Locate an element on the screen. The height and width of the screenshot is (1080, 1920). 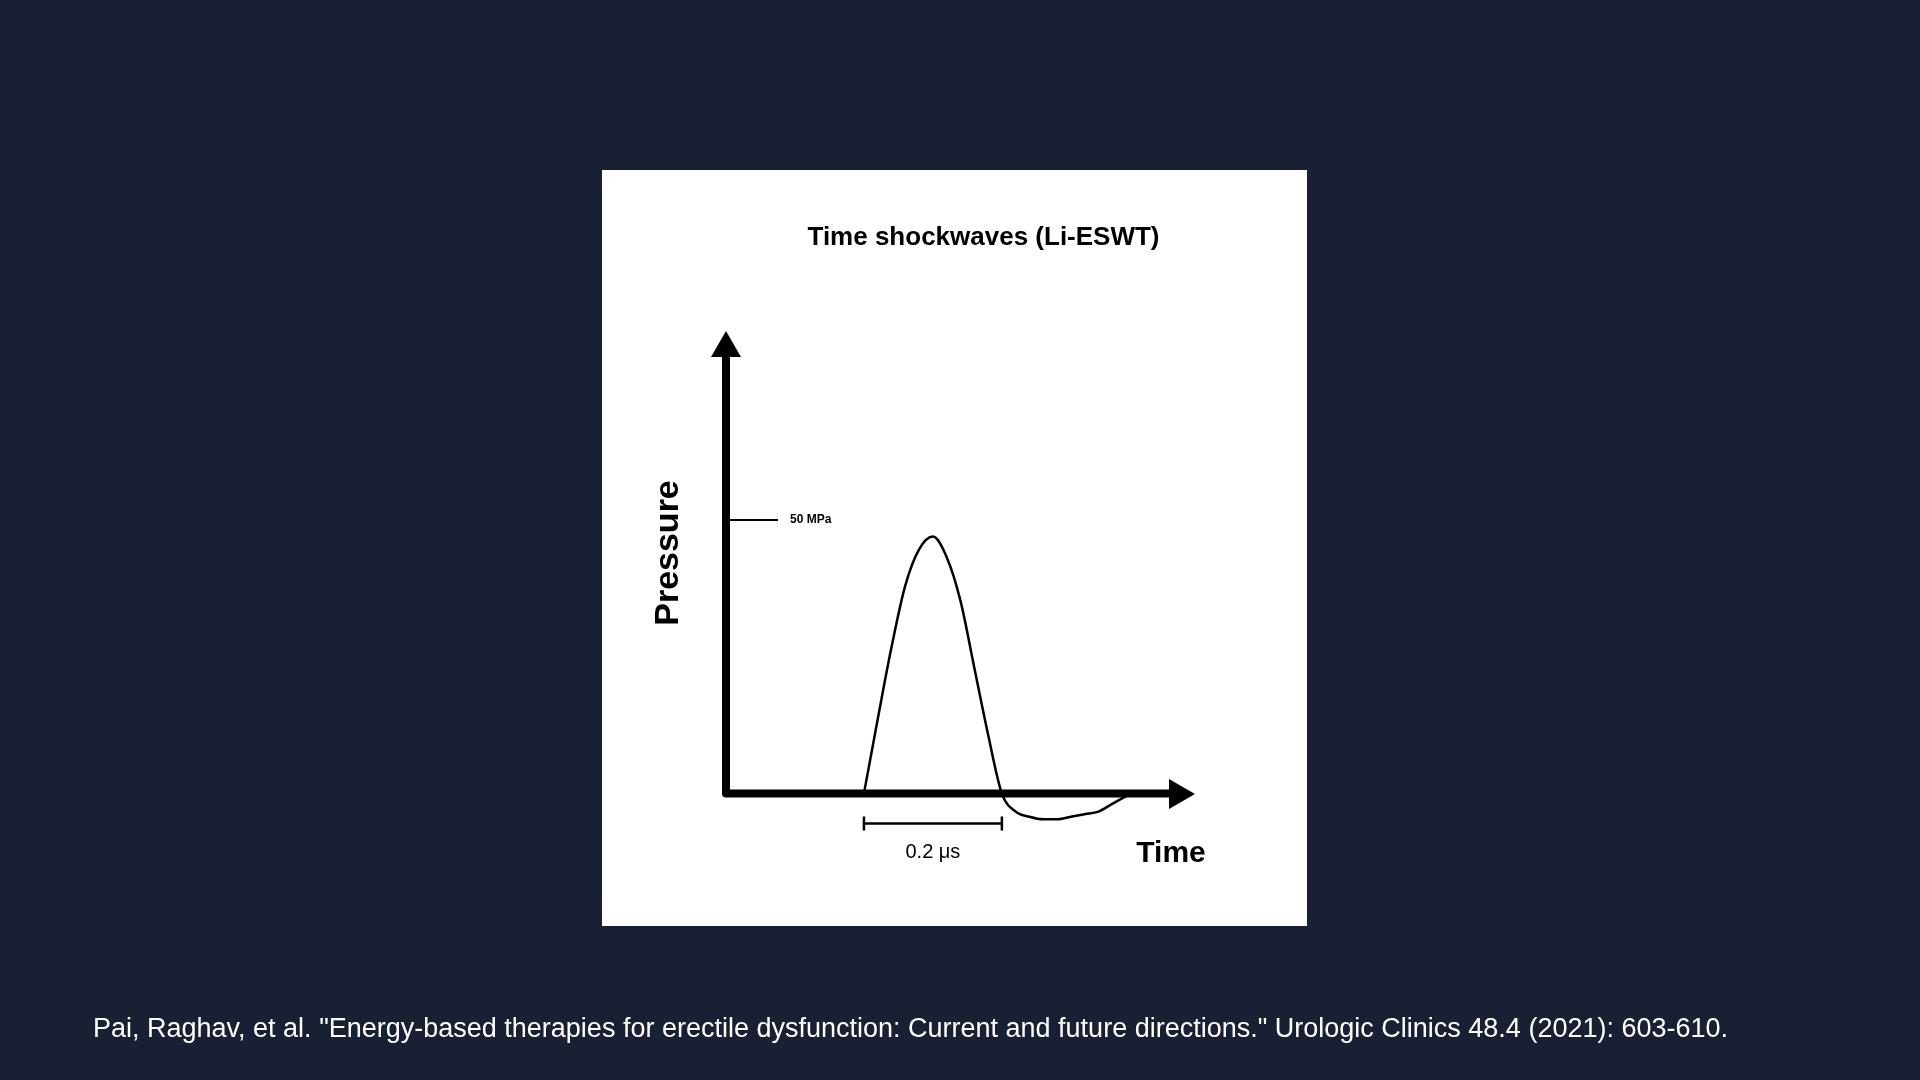
chart-title: Time shockwaves (Li-ESWT) is located at coordinates (983, 236).